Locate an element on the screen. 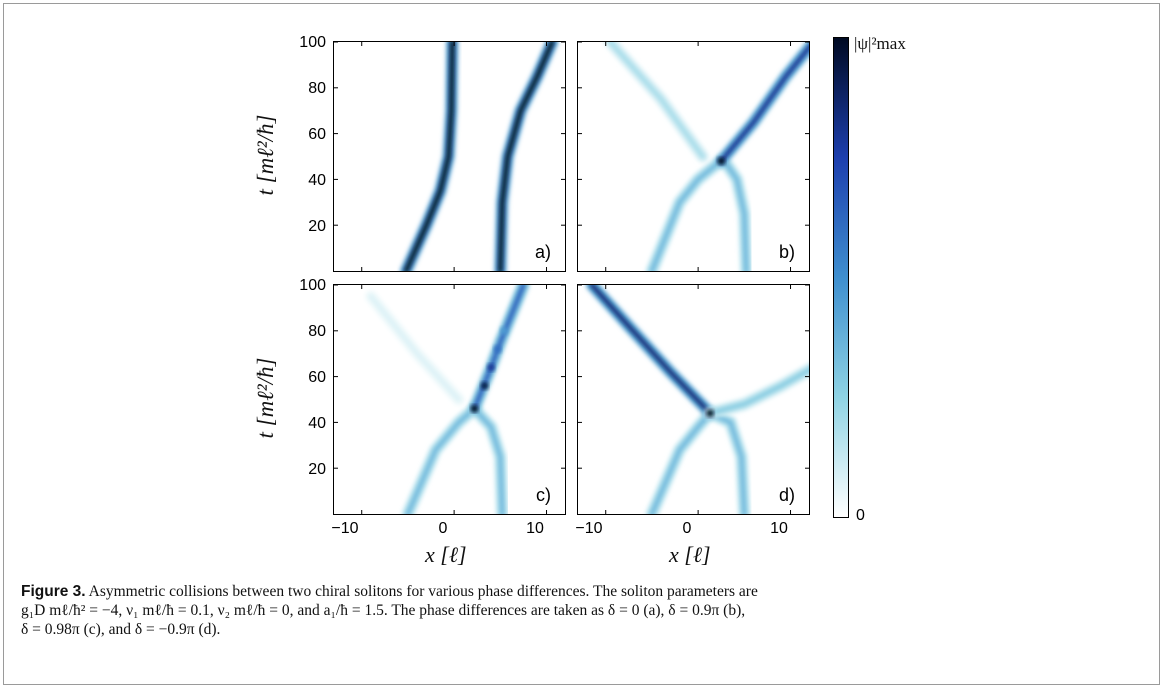  panel-label-b: b) is located at coordinates (786, 252).